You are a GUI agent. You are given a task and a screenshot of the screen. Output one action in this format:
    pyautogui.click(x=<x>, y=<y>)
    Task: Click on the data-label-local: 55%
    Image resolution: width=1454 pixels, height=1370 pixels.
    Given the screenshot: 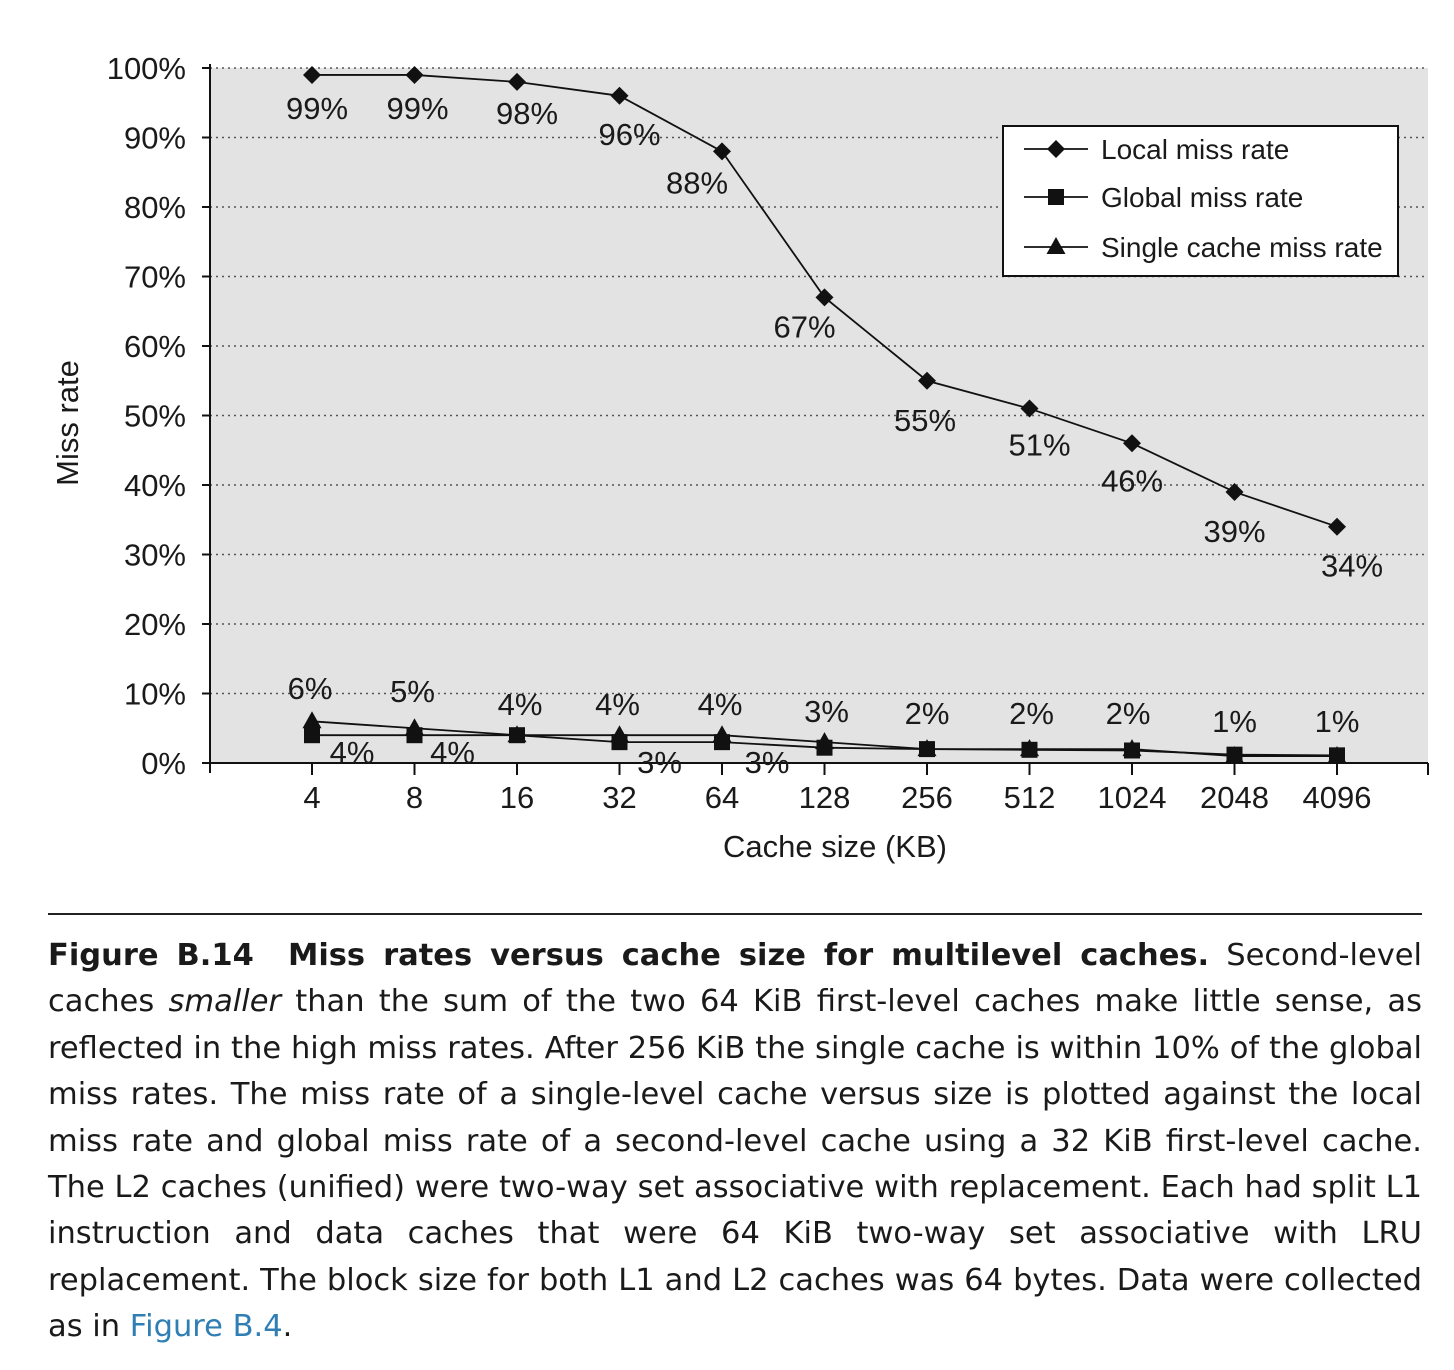 What is the action you would take?
    pyautogui.click(x=925, y=420)
    